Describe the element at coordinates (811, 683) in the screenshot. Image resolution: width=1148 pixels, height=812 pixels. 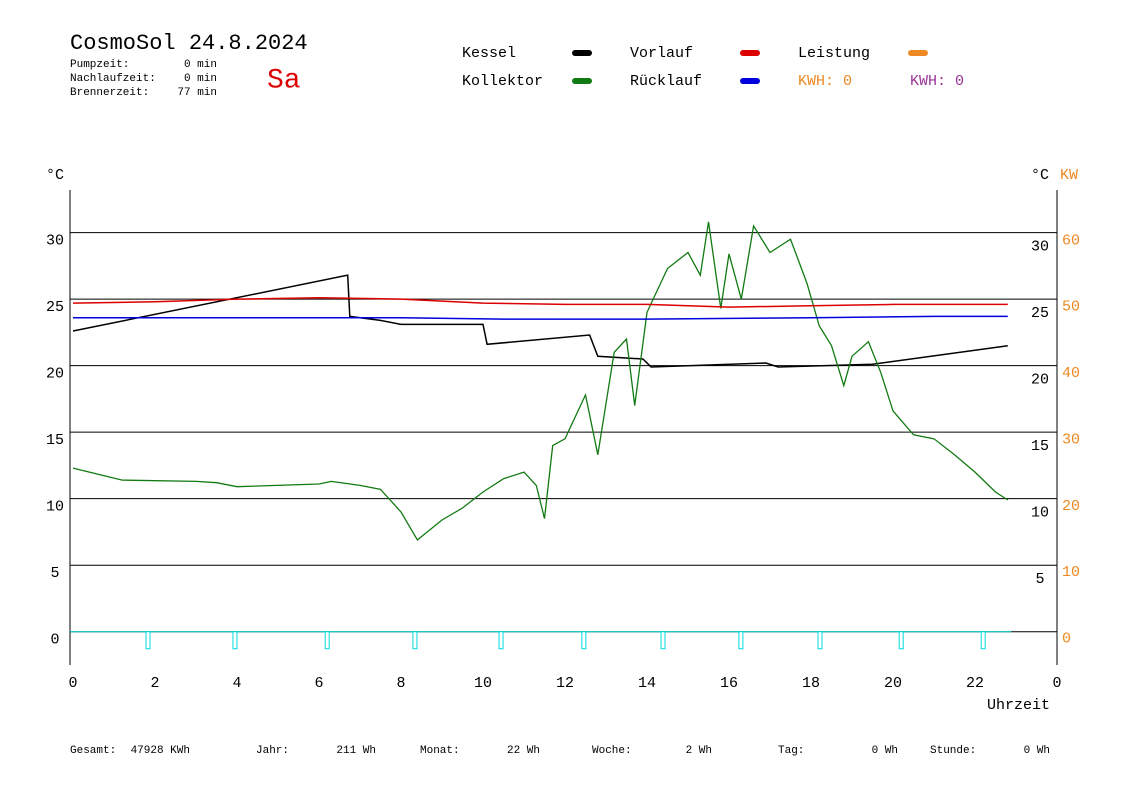
I see `x-tick-label: 18` at that location.